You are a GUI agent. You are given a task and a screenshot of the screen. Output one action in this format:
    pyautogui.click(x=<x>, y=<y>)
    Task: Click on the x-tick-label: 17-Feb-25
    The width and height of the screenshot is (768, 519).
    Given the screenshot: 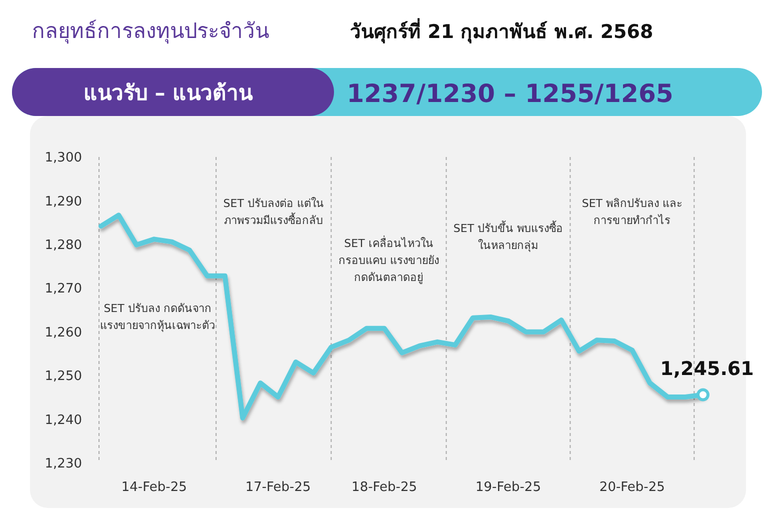 What is the action you would take?
    pyautogui.click(x=278, y=487)
    